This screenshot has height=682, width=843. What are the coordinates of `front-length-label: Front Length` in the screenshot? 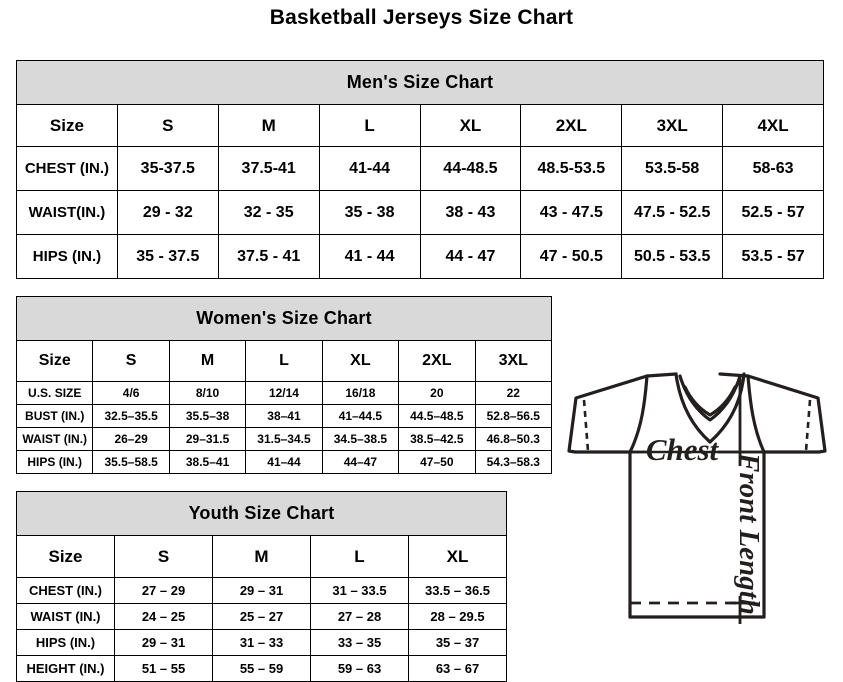 It's located at (749, 533).